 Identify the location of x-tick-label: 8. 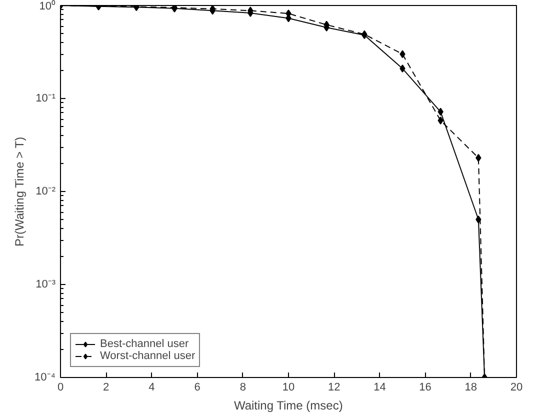
(243, 388).